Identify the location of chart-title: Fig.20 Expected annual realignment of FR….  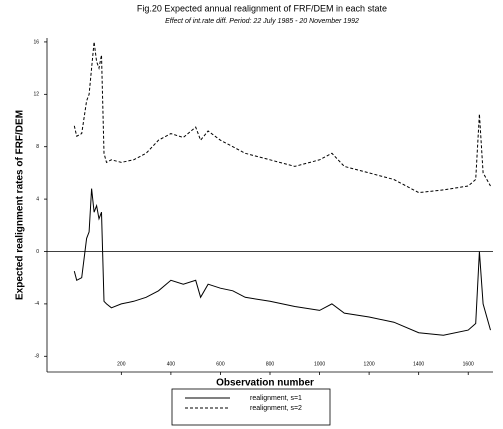
(262, 8).